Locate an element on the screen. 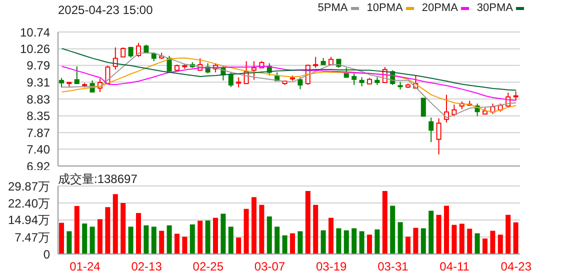  legend-label: 30PMA is located at coordinates (494, 8).